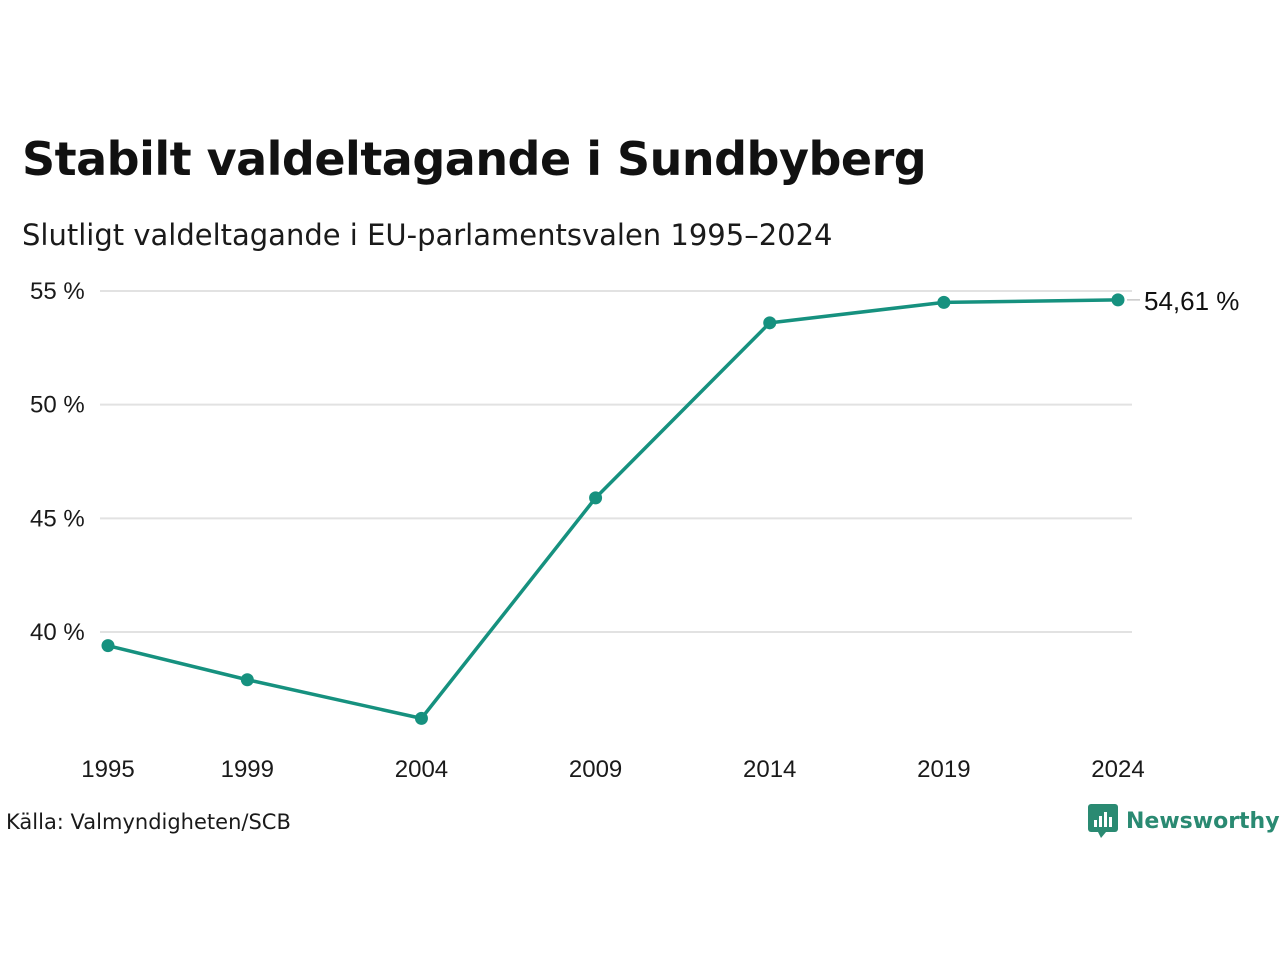  I want to click on x-axis-ticks: 1995 1999 2004 2009 2014 2019 2024, so click(612, 769).